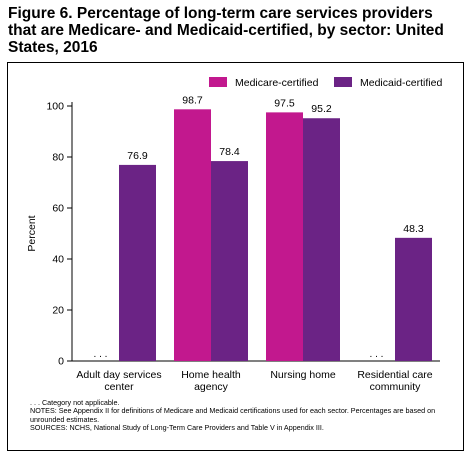 The width and height of the screenshot is (471, 458). Describe the element at coordinates (192, 100) in the screenshot. I see `bar-value-label: 98.7` at that location.